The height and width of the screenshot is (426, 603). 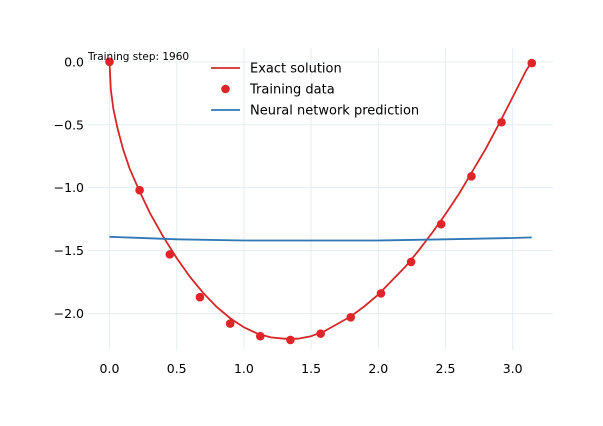 I want to click on x-tick-label: 0.5, so click(x=177, y=368).